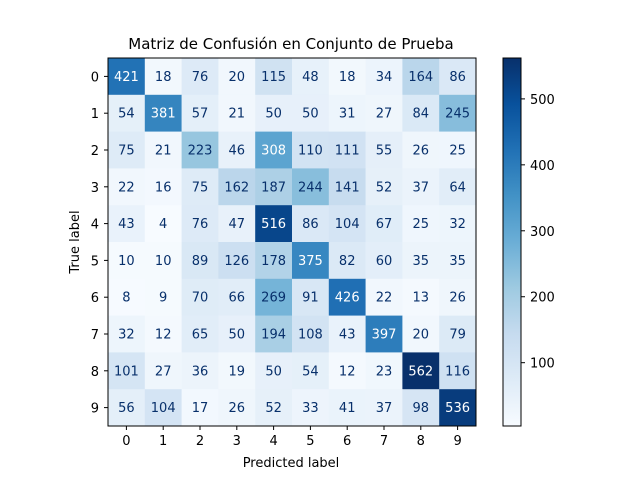 The height and width of the screenshot is (480, 640). I want to click on x-tick-label: 7, so click(384, 441).